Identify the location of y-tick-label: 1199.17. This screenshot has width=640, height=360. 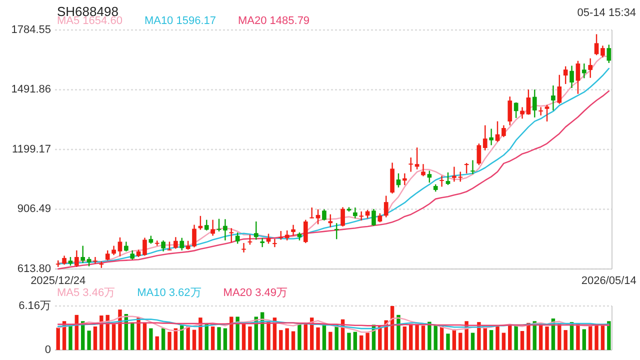
(31, 149).